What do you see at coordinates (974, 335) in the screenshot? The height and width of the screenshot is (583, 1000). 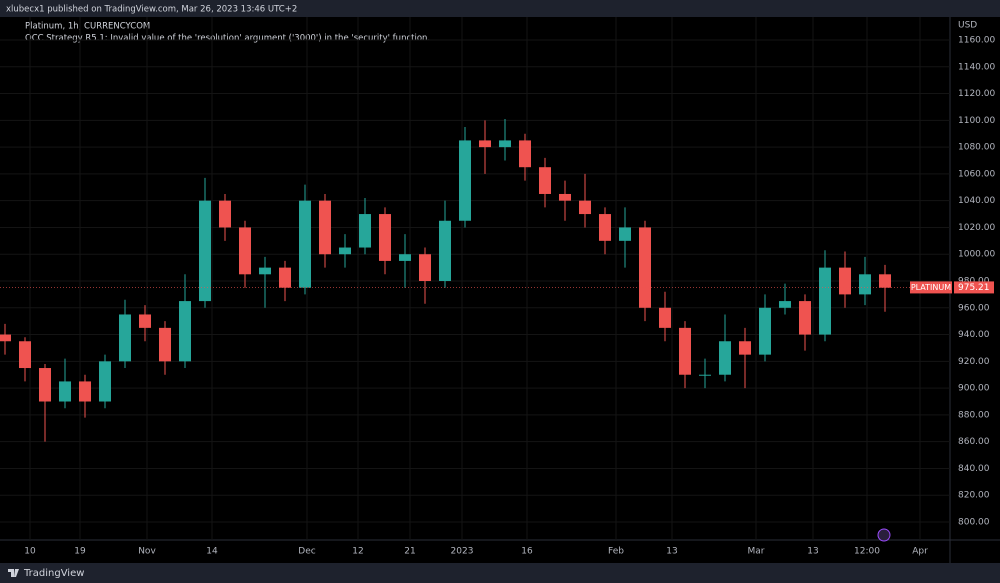 I see `y-tick-label: 940.00` at bounding box center [974, 335].